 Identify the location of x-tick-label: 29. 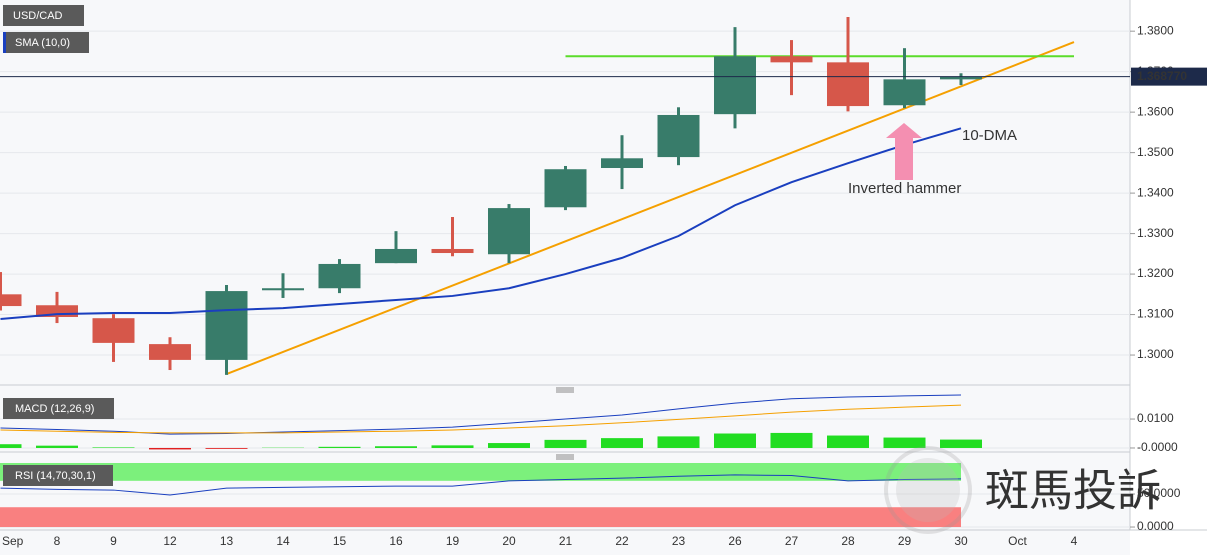
(905, 541).